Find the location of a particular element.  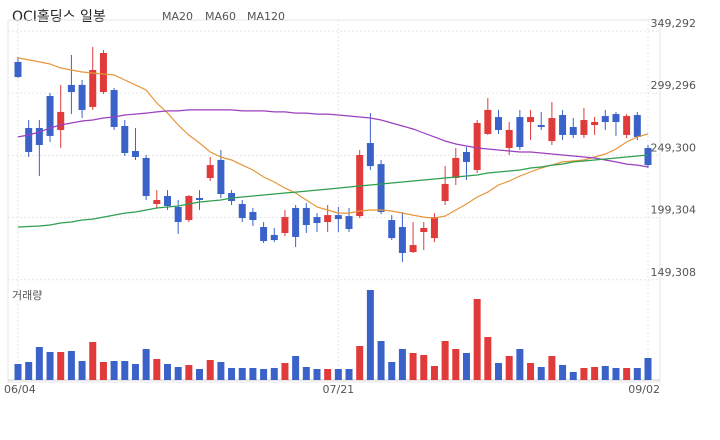

x-tick-label: 06/04 is located at coordinates (20, 389).